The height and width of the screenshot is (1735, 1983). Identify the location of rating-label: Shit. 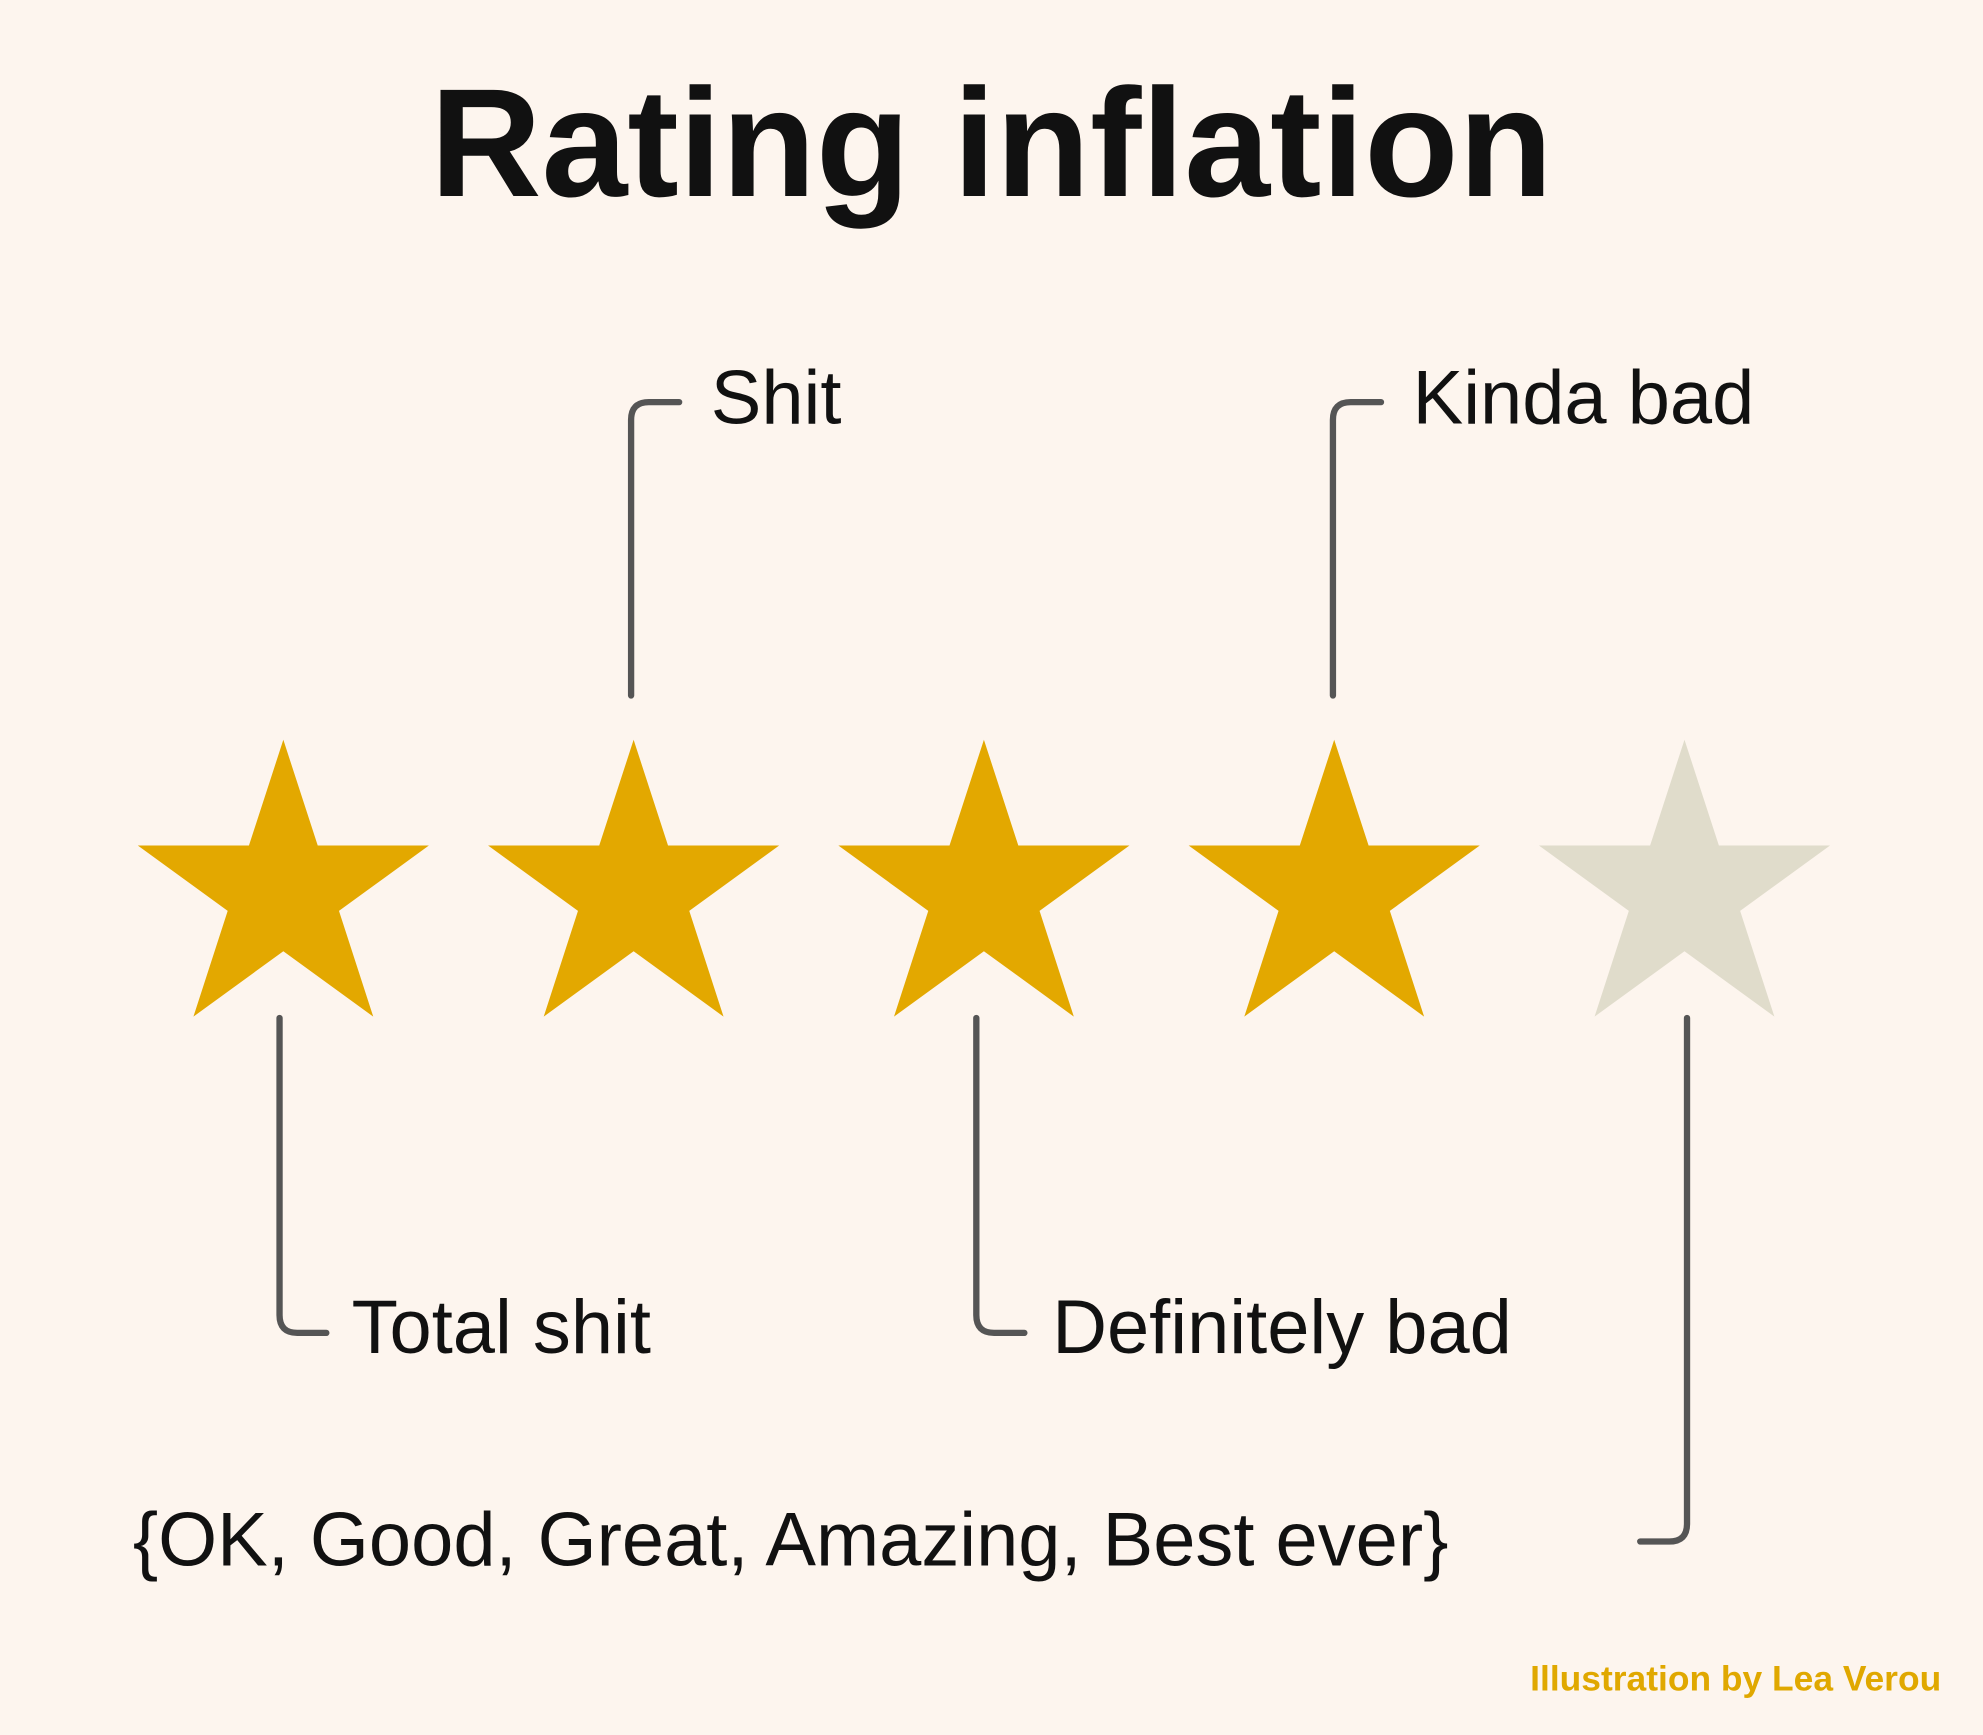
(776, 398).